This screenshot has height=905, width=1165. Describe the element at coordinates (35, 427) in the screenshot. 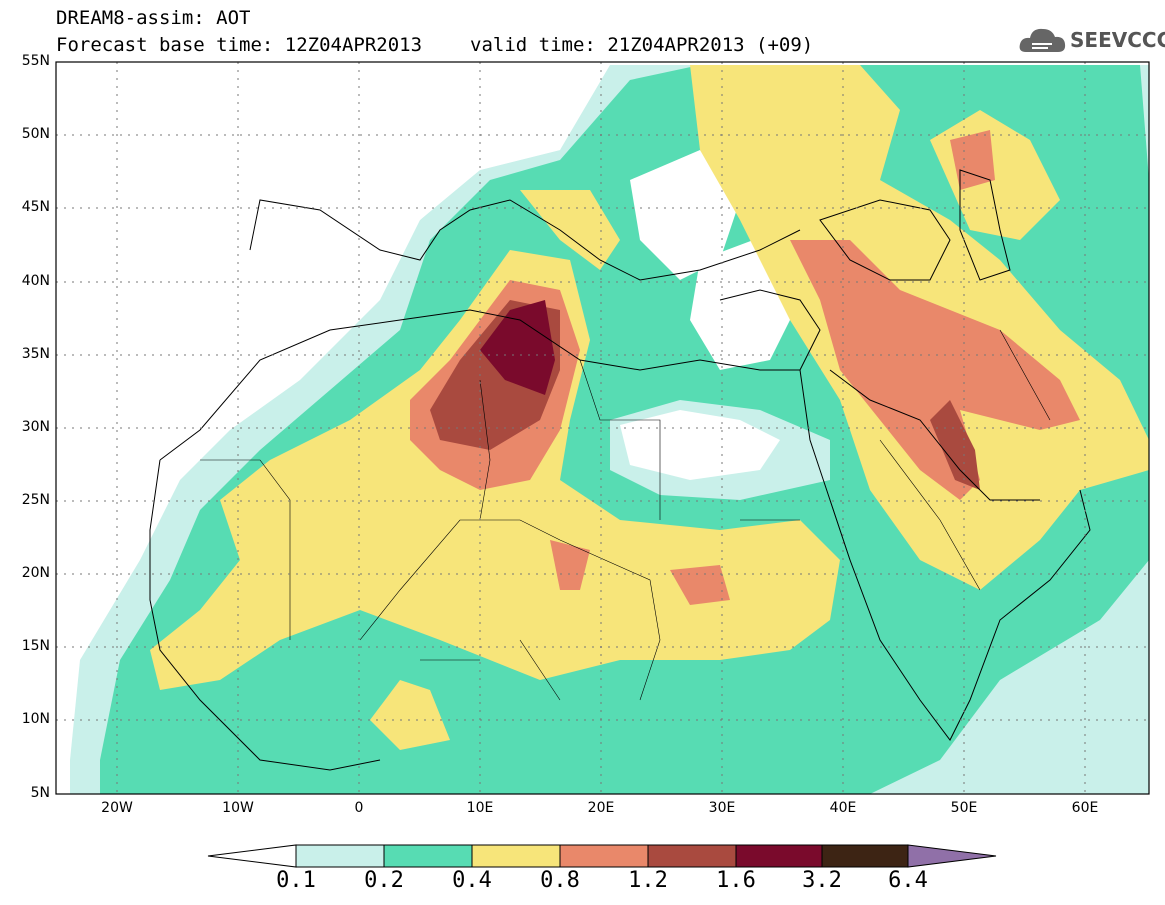

I see `lat-label: 30N` at that location.